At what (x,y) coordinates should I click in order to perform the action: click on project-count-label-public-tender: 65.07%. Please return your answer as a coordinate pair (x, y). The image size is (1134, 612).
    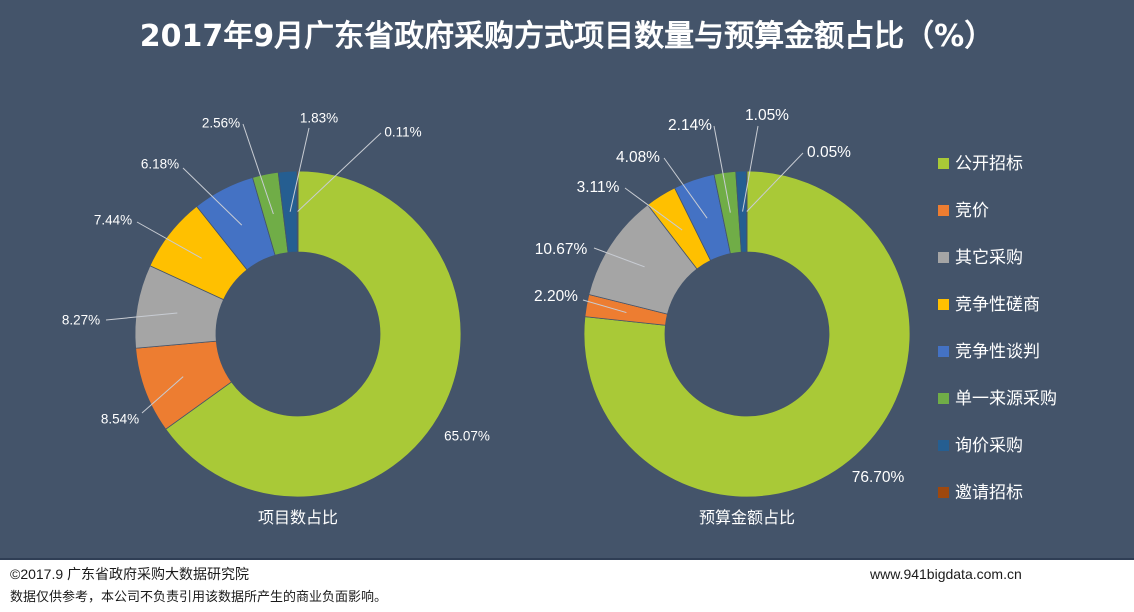
    Looking at the image, I should click on (467, 436).